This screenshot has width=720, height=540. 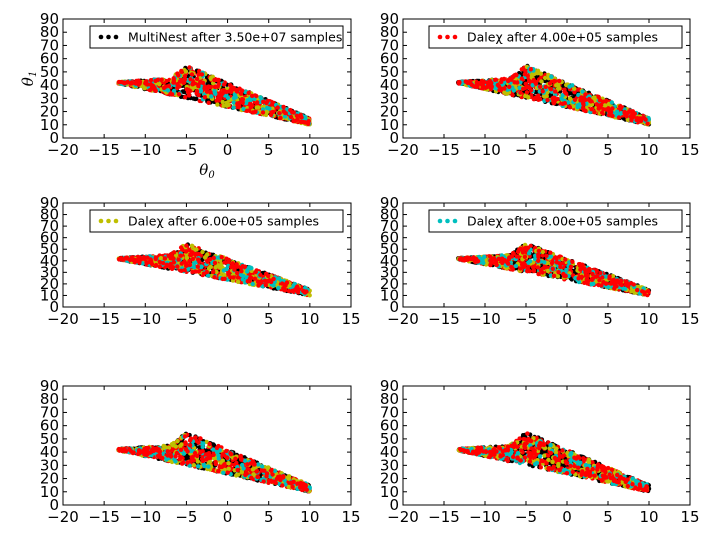 What do you see at coordinates (235, 37) in the screenshot?
I see `legend-label: MultiNest after 3.50e+07 samples` at bounding box center [235, 37].